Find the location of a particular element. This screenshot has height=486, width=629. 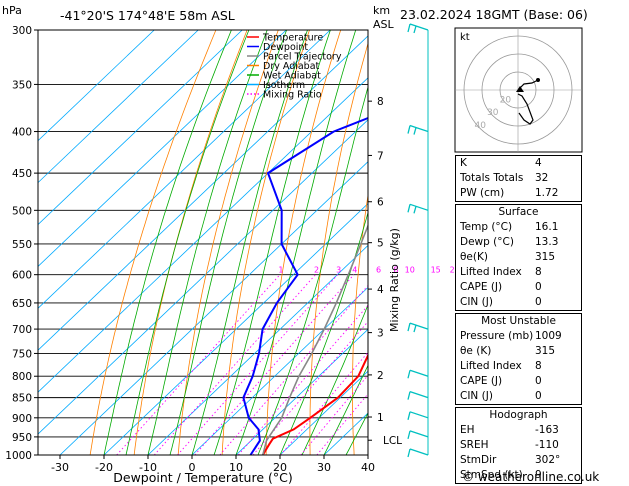

surface-temp-row: Temp (°C) 16.1 is located at coordinates (509, 227).